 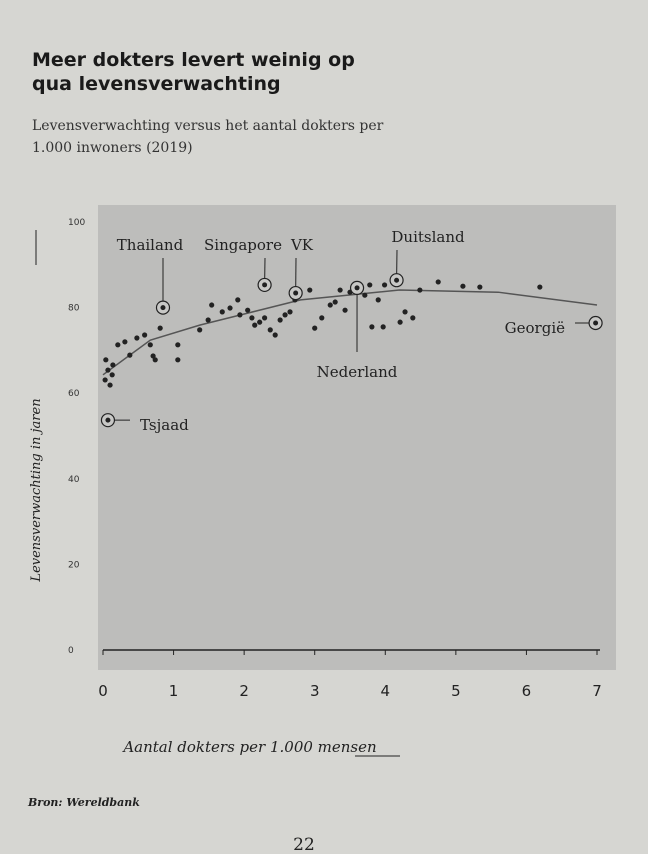 What do you see at coordinates (164, 425) in the screenshot?
I see `highlight-label: Tsjaad` at bounding box center [164, 425].